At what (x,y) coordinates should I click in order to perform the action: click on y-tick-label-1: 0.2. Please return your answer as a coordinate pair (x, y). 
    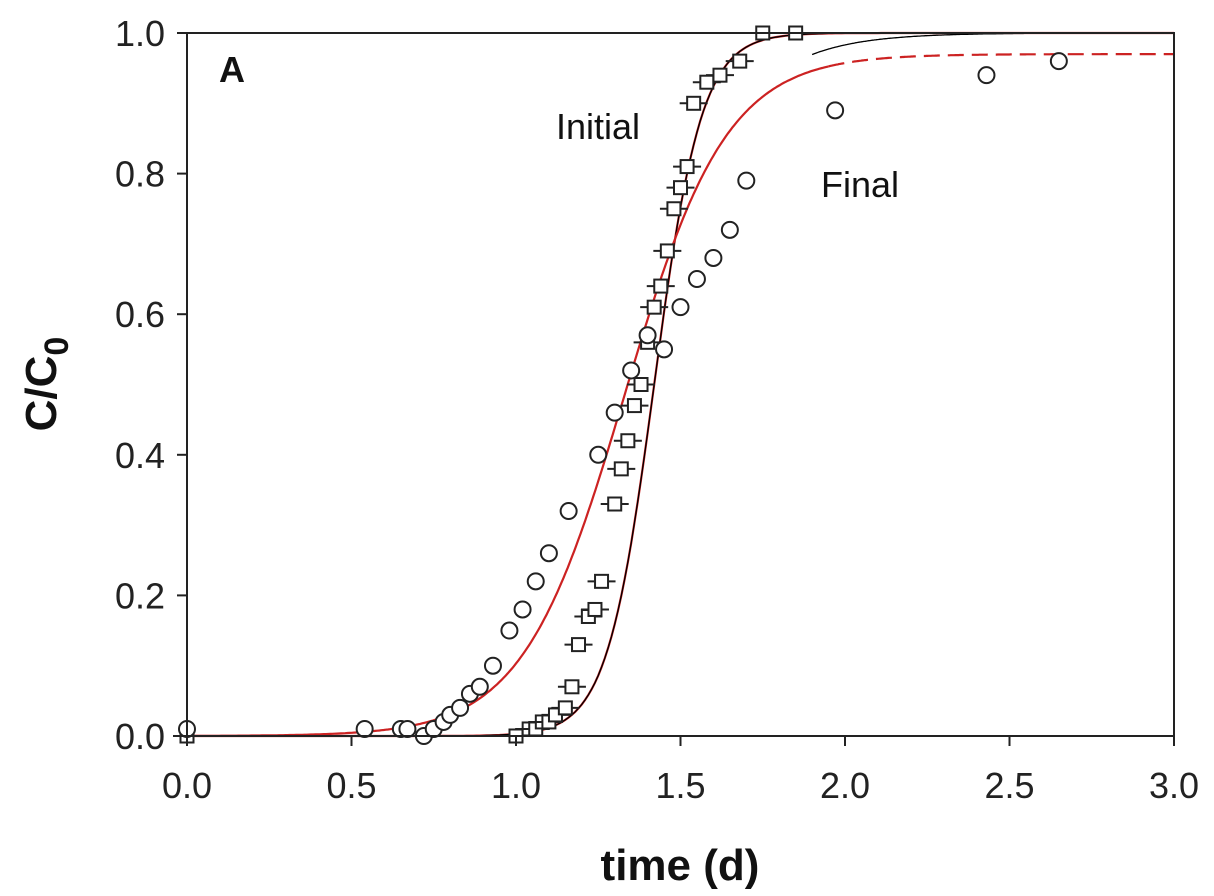
    Looking at the image, I should click on (140, 595).